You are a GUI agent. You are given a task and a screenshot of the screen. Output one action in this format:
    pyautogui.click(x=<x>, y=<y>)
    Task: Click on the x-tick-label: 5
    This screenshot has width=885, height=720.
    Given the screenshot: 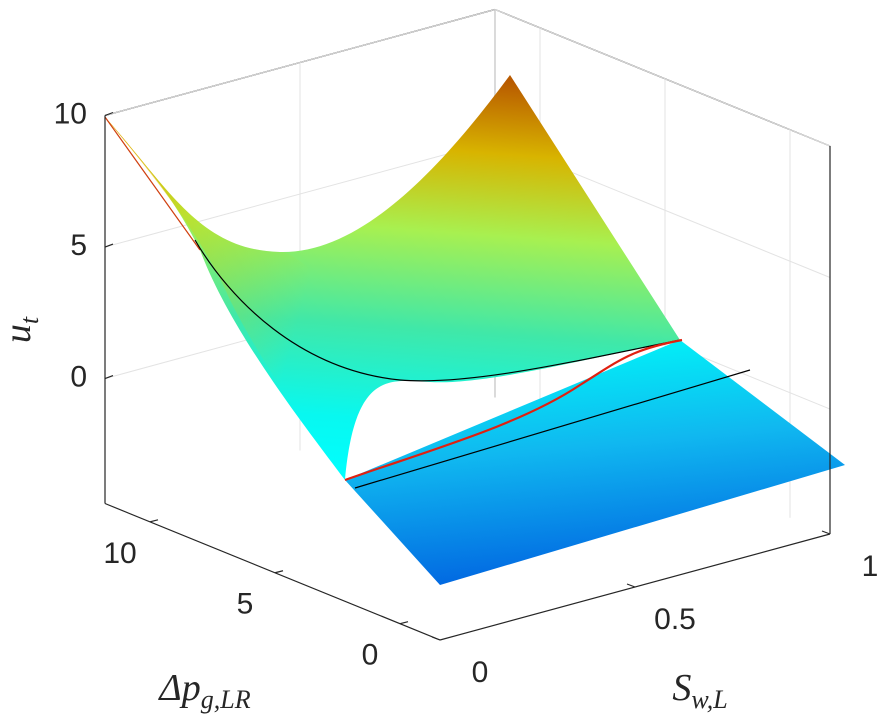 What is the action you would take?
    pyautogui.click(x=245, y=604)
    